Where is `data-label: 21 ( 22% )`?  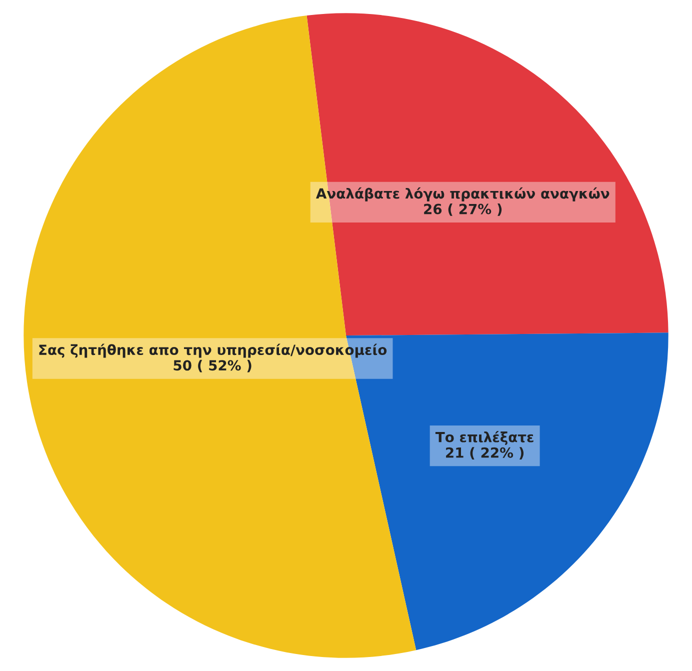
data-label: 21 ( 22% ) is located at coordinates (485, 453).